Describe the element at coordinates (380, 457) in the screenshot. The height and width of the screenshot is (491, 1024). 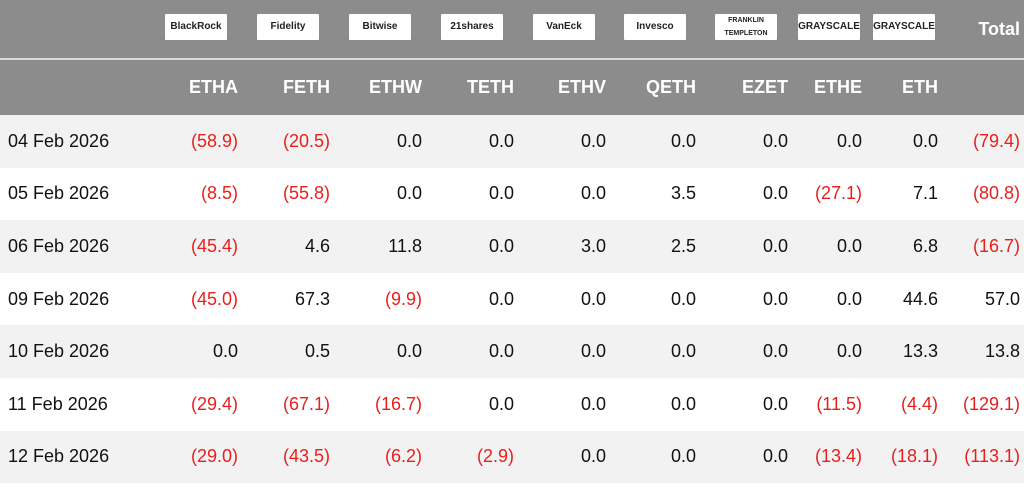
I see `flow-cell: (6.2)` at that location.